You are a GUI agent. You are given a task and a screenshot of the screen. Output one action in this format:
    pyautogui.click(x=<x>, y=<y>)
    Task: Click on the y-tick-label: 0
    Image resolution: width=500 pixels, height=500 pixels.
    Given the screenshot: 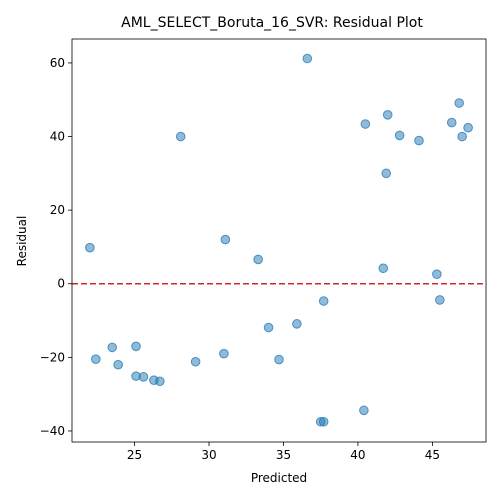 What is the action you would take?
    pyautogui.click(x=61, y=284)
    